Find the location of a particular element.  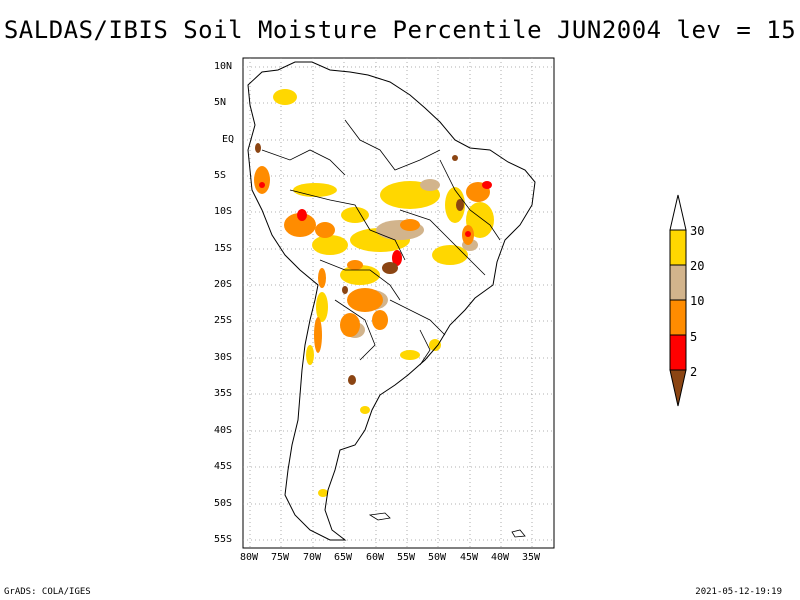

lon-label: 50W is located at coordinates (437, 557).